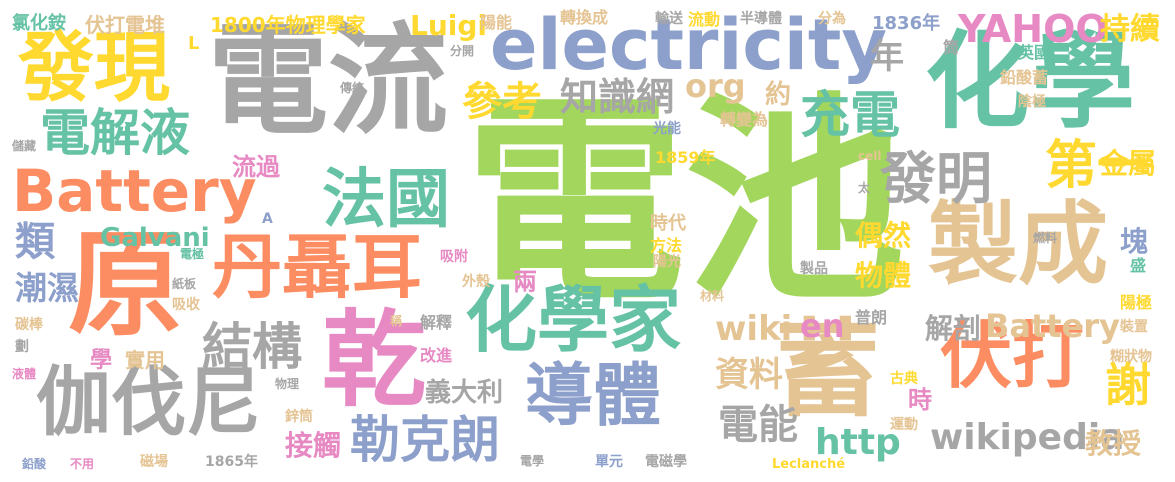 This screenshot has width=1175, height=482. Describe the element at coordinates (454, 257) in the screenshot. I see `word-adsorb: 吸附` at that location.